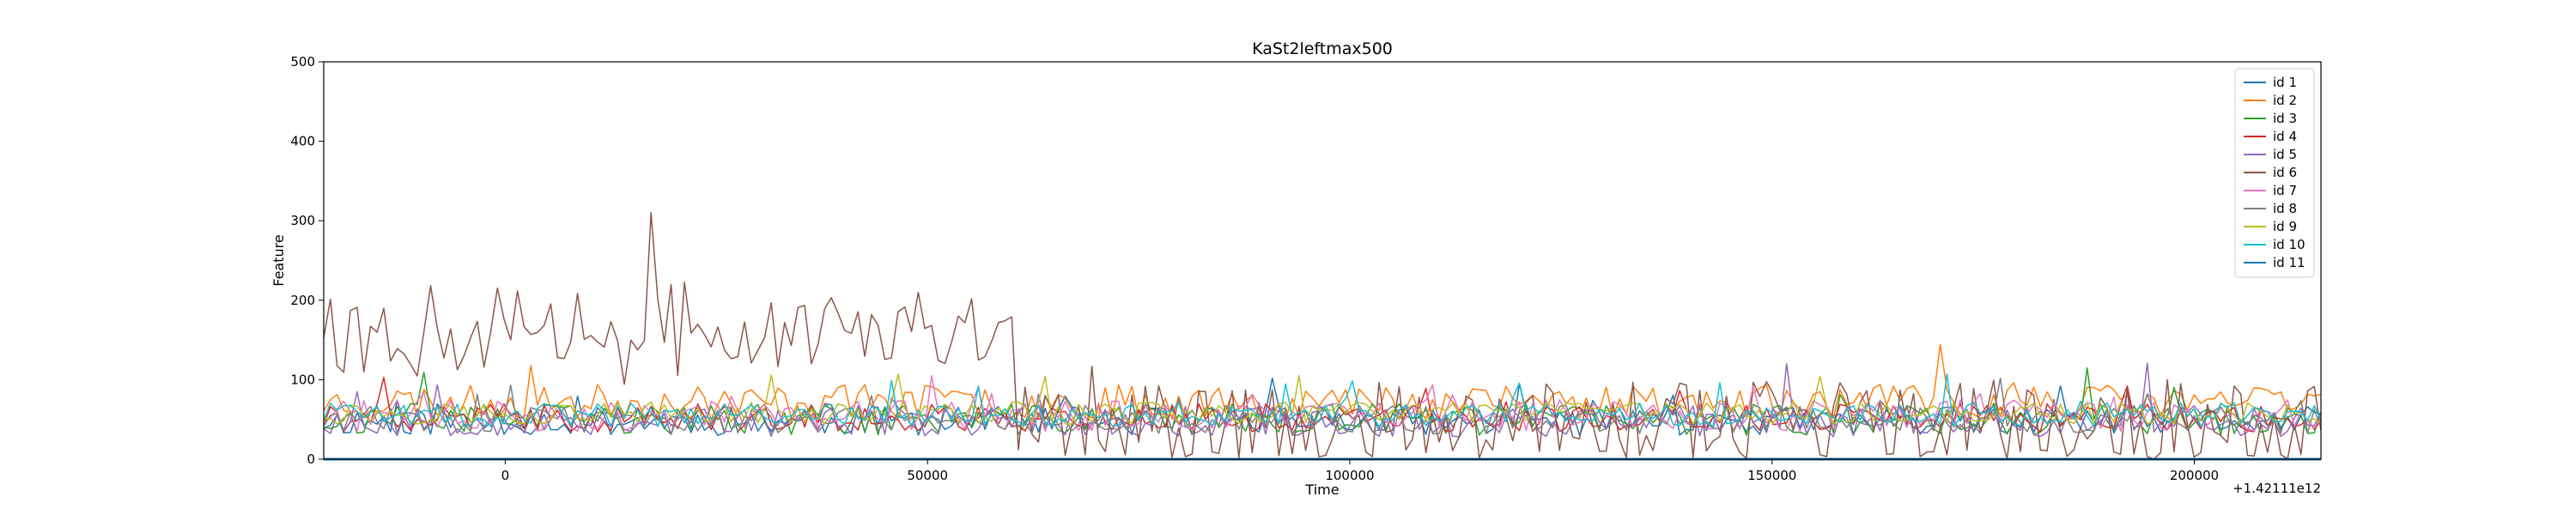 The height and width of the screenshot is (515, 2576). Describe the element at coordinates (311, 459) in the screenshot. I see `y-tick-label: 0` at that location.